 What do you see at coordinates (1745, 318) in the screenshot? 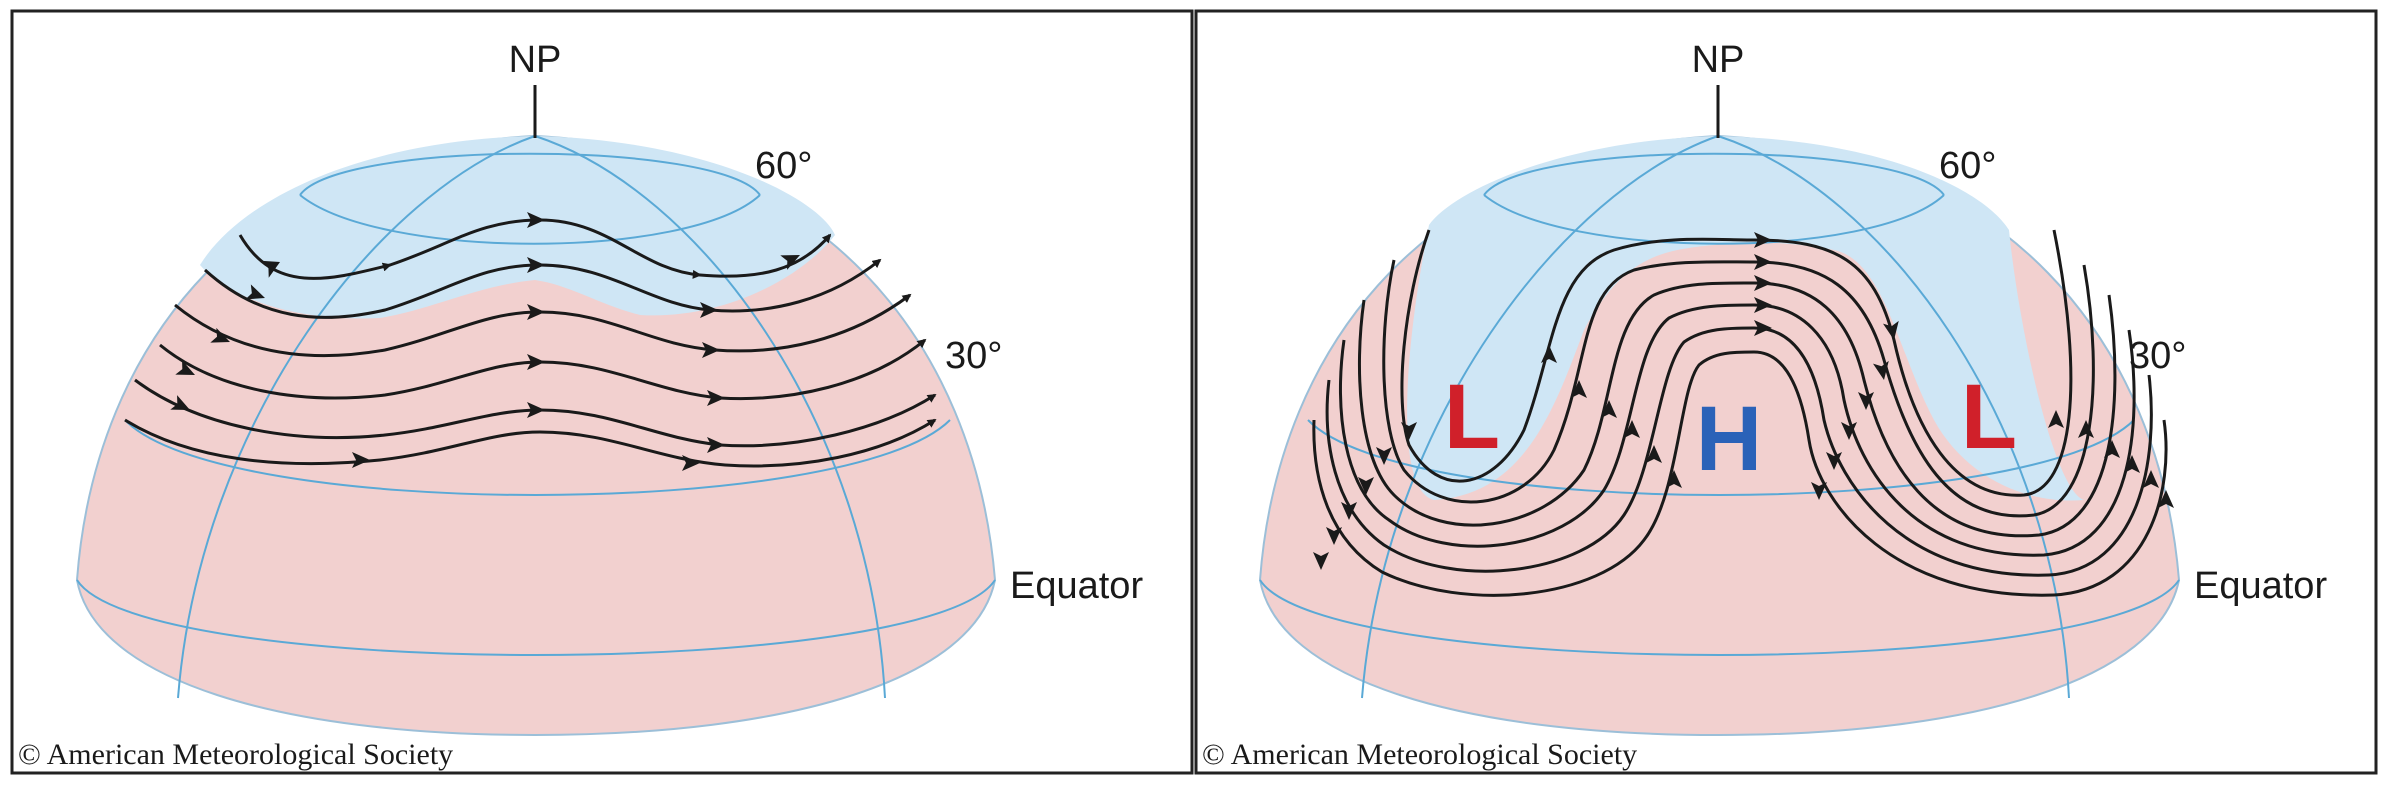
I see `polar-air-region` at bounding box center [1745, 318].